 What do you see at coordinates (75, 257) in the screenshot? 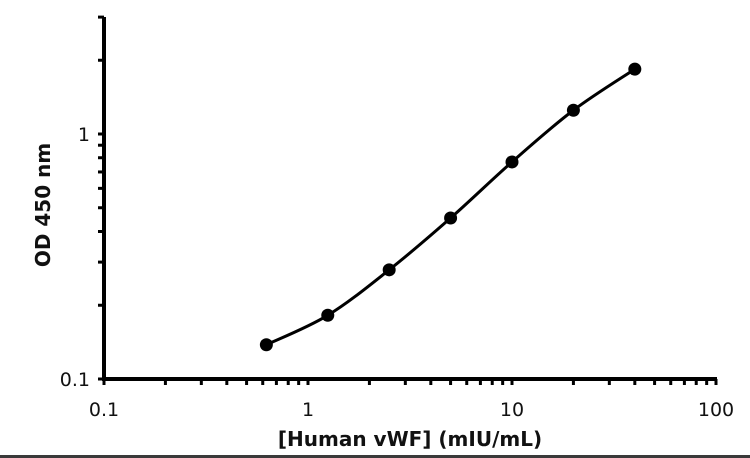
I see `y-axis-tick-labels: 0.11` at bounding box center [75, 257].